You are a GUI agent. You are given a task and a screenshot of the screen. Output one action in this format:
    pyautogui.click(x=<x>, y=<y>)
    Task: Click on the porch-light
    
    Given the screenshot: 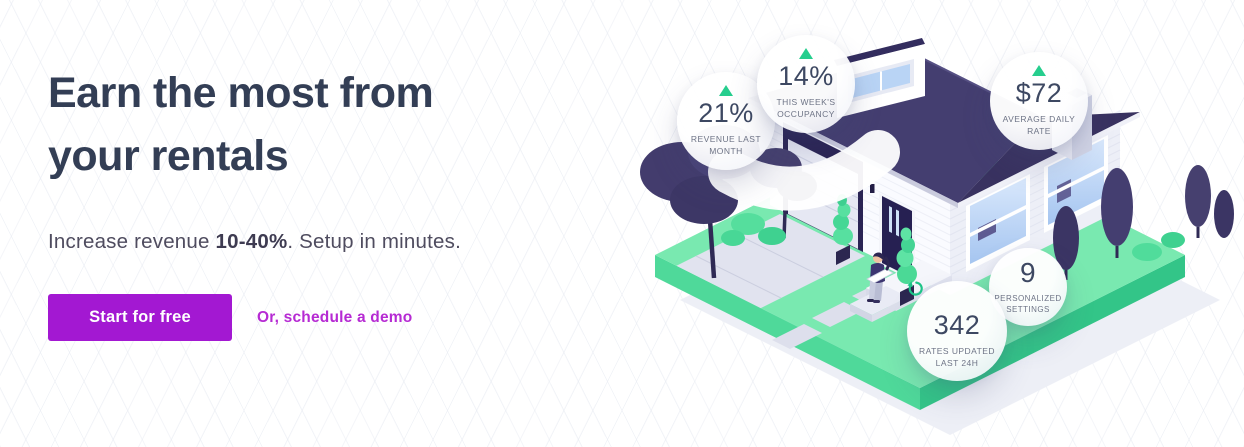 What is the action you would take?
    pyautogui.click(x=872, y=188)
    